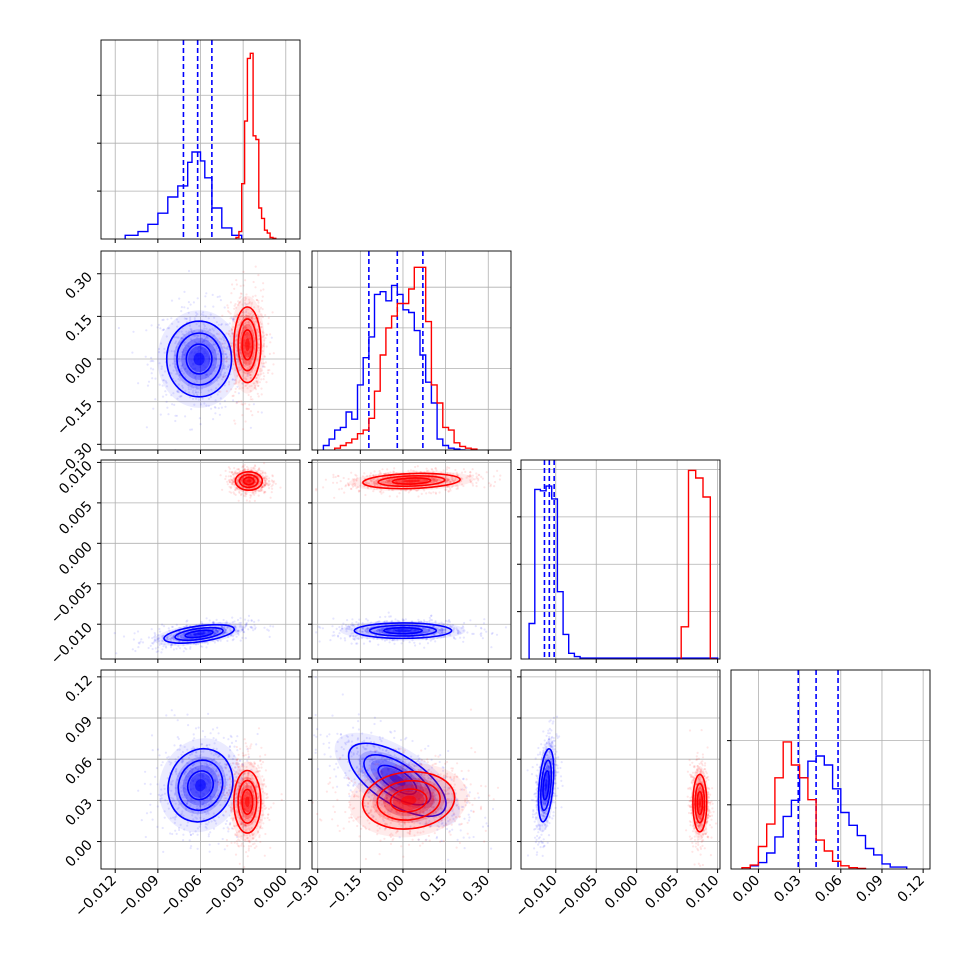 The height and width of the screenshot is (970, 970). What do you see at coordinates (623, 572) in the screenshot?
I see `histogram-step` at bounding box center [623, 572].